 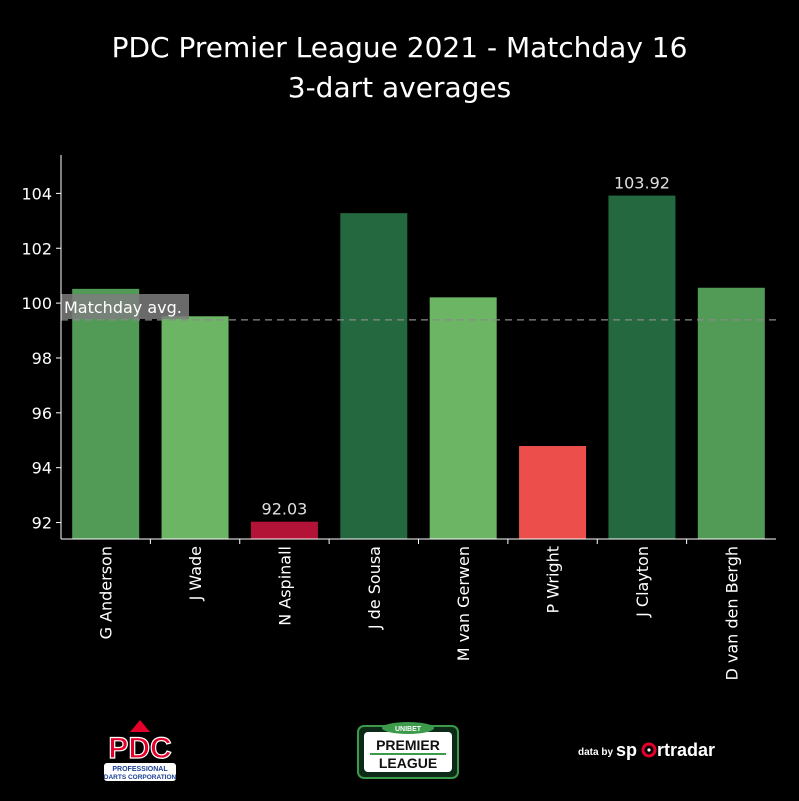 I want to click on pdc-flight-shape, so click(x=140, y=726).